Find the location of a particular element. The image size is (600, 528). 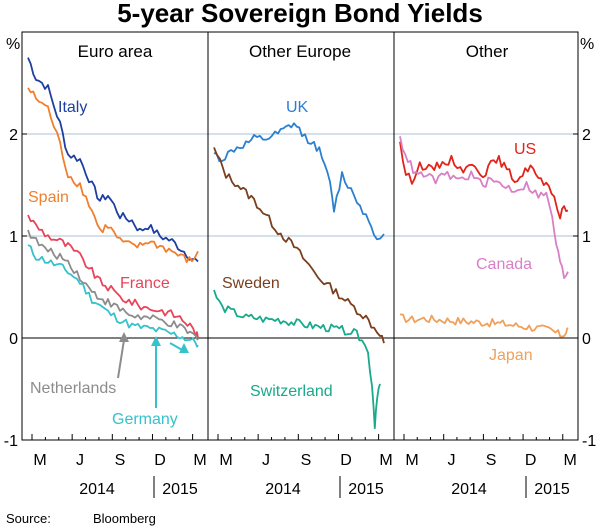

x-year-2014-p0: 2014 is located at coordinates (97, 489).